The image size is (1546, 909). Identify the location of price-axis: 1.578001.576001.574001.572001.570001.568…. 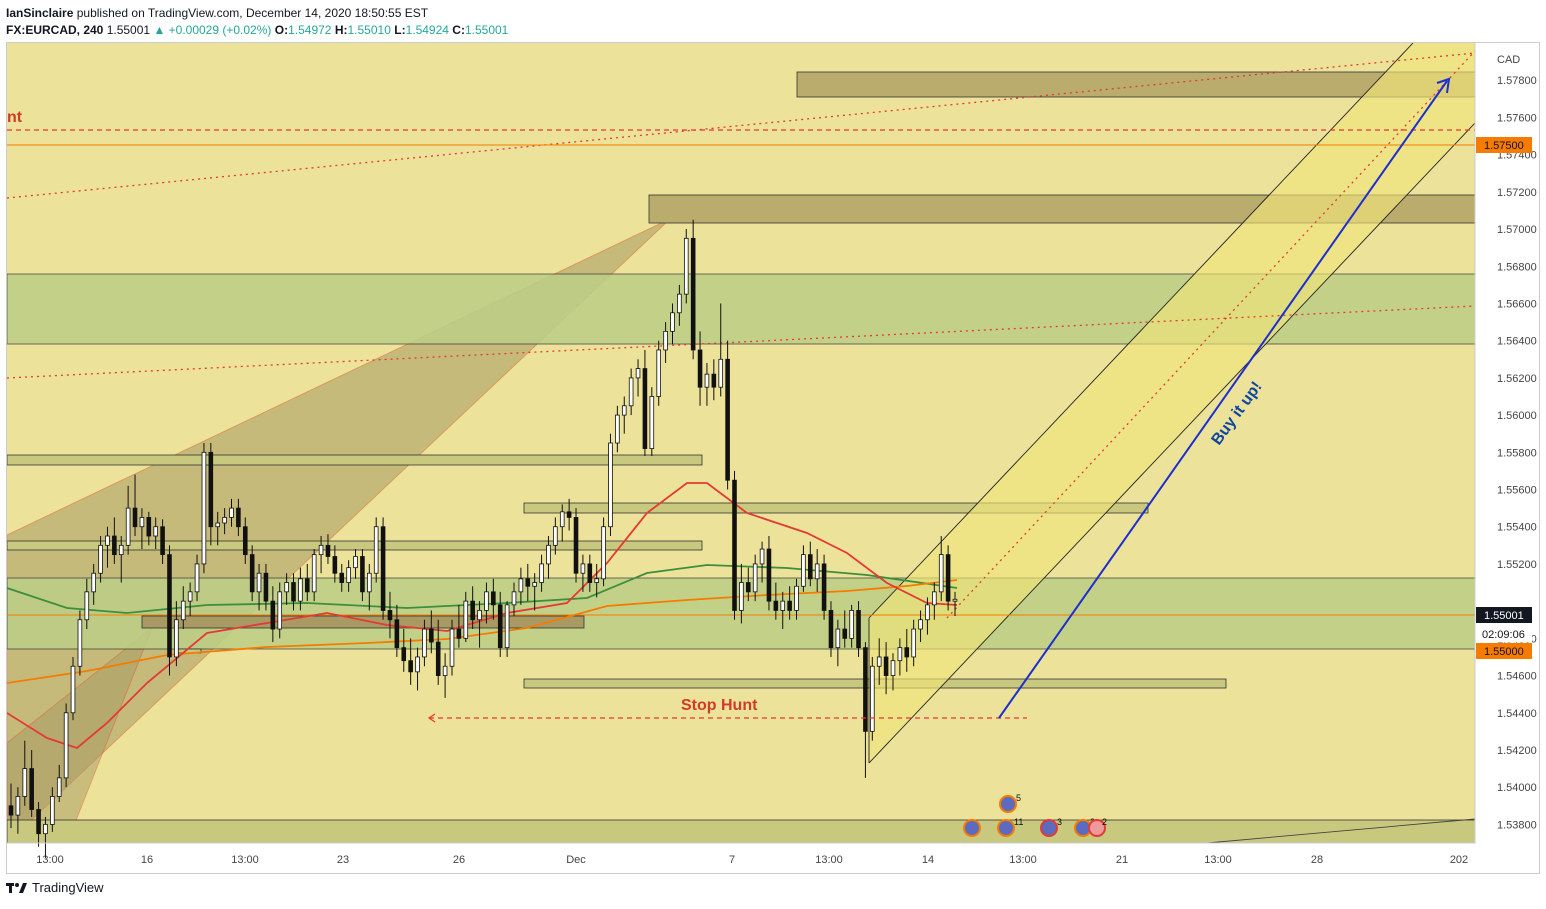
(1517, 453).